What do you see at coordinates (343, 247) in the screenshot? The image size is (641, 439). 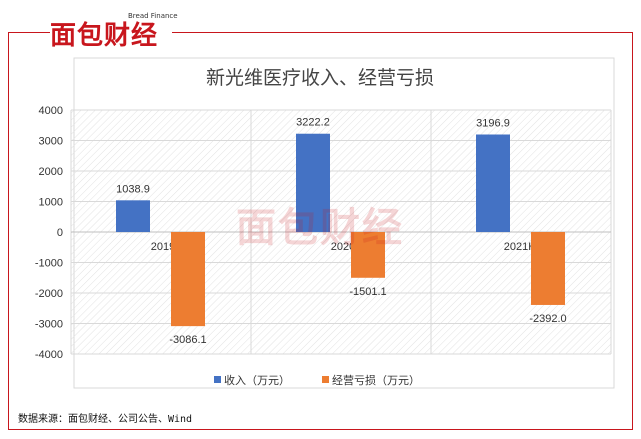 I see `x-tick-label: 2020` at bounding box center [343, 247].